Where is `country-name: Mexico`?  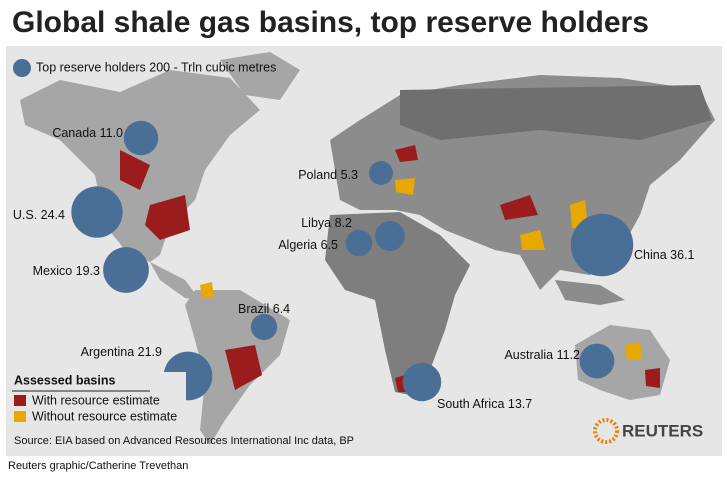
country-name: Mexico is located at coordinates (53, 271).